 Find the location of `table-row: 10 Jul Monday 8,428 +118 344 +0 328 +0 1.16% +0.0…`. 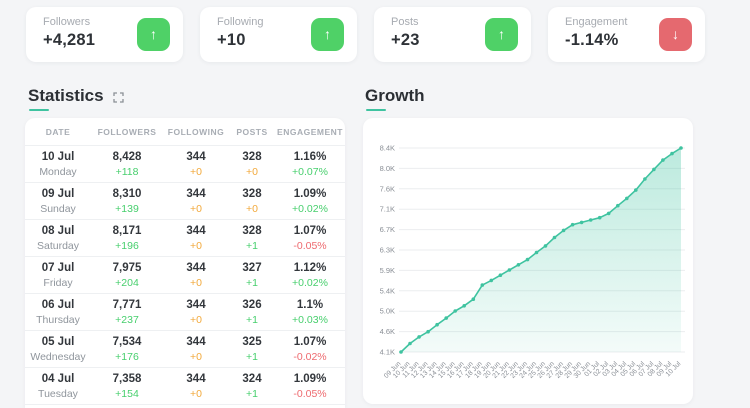

table-row: 10 Jul Monday 8,428 +118 344 +0 328 +0 1.16% +0.0… is located at coordinates (185, 164).